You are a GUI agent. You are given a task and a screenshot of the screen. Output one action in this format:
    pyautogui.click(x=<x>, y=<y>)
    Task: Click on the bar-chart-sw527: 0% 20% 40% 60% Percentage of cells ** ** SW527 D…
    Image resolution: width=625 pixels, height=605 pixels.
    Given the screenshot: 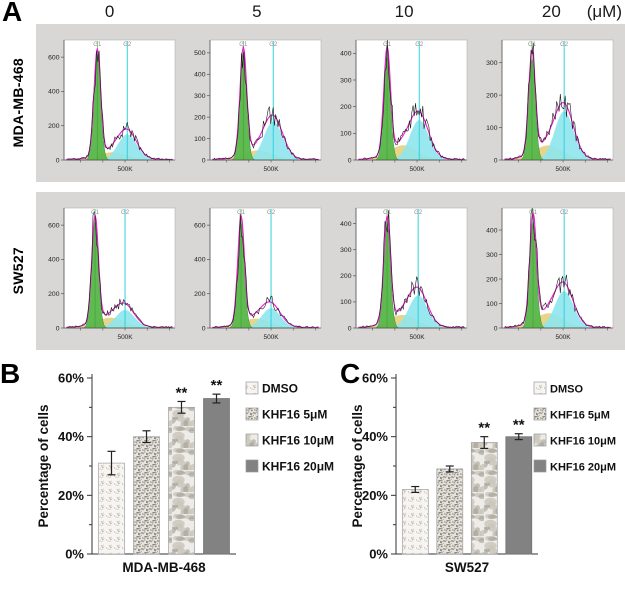 What is the action you would take?
    pyautogui.click(x=483, y=473)
    